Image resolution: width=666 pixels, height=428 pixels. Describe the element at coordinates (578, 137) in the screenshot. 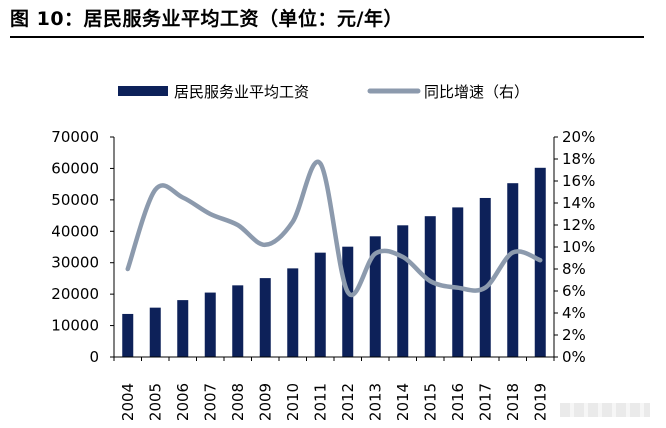

I see `y-right-tick-label: 20%` at that location.